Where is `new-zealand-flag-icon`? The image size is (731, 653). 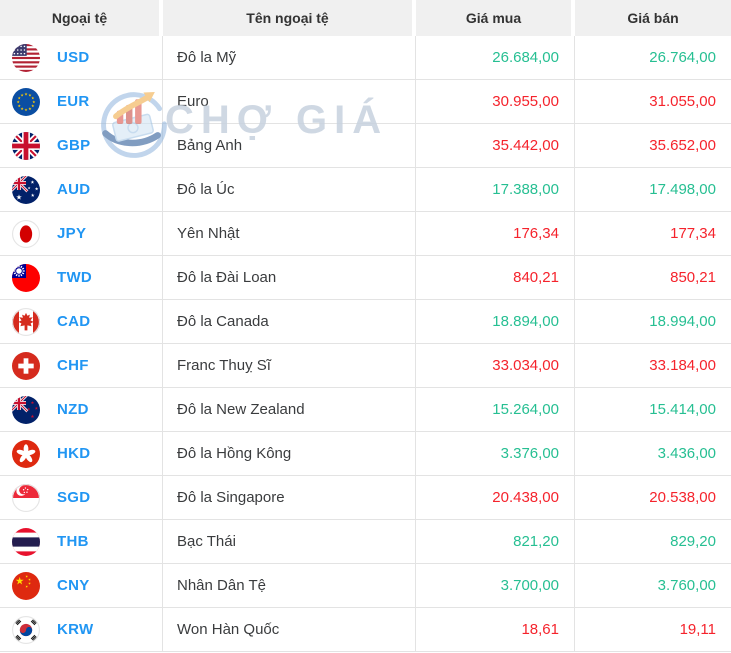 new-zealand-flag-icon is located at coordinates (26, 409).